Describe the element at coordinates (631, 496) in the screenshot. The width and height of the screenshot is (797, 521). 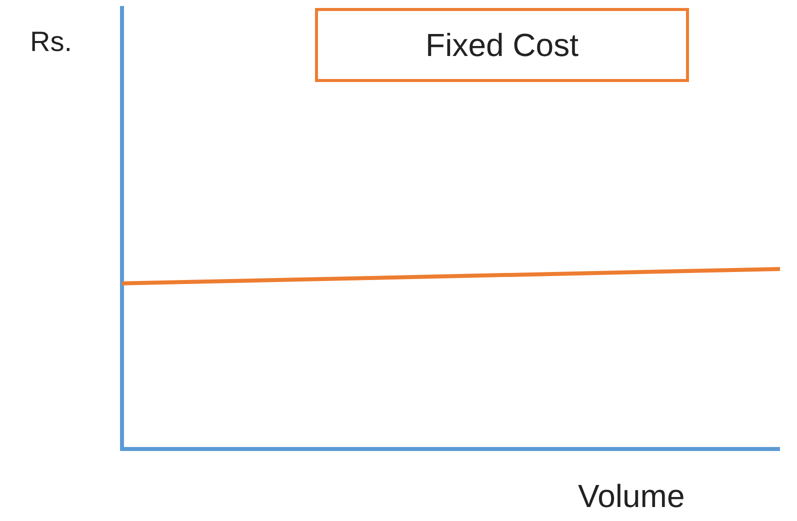
I see `x-axis-title: Volume` at that location.